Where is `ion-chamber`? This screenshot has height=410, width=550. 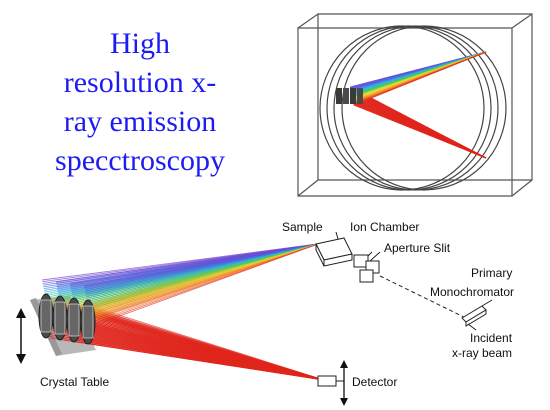 ion-chamber is located at coordinates (334, 252).